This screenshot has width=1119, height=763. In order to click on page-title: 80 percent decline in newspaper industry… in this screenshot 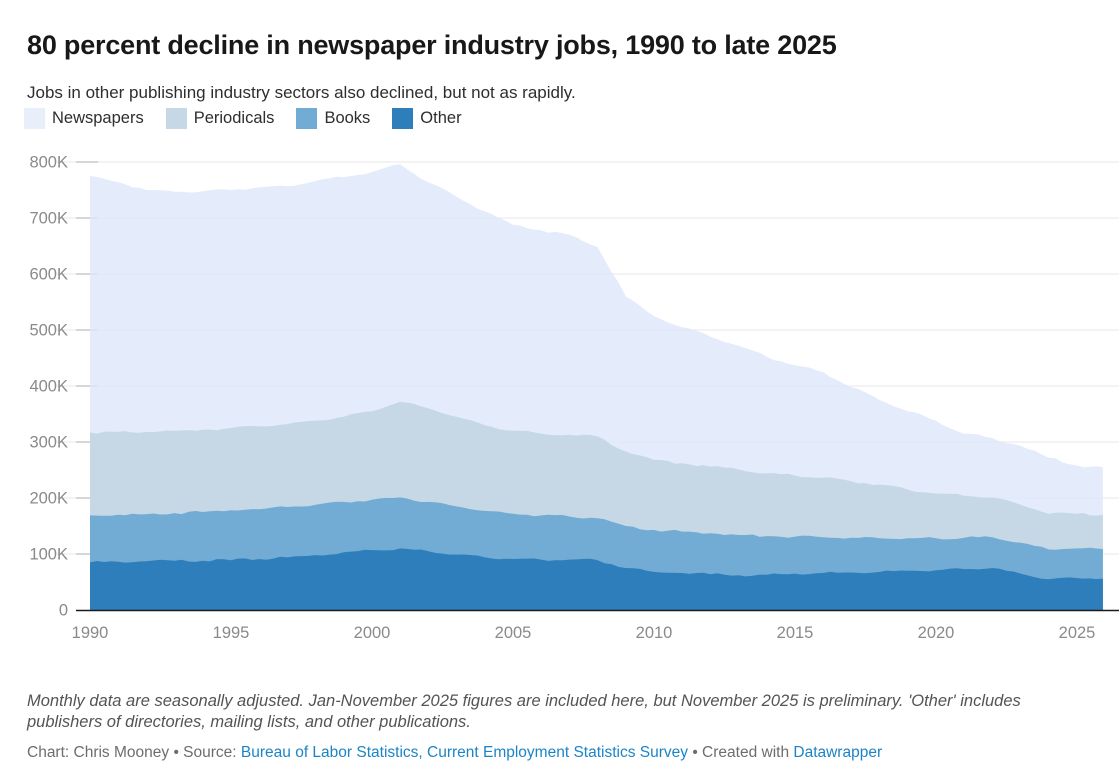, I will do `click(432, 45)`.